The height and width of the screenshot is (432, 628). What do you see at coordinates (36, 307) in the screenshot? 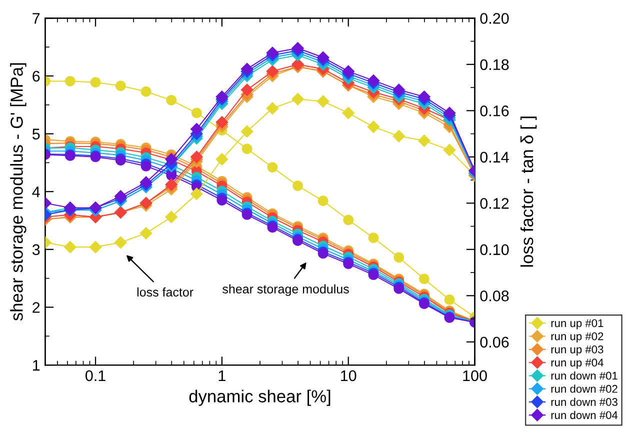
I see `y-tick-label: 2` at bounding box center [36, 307].